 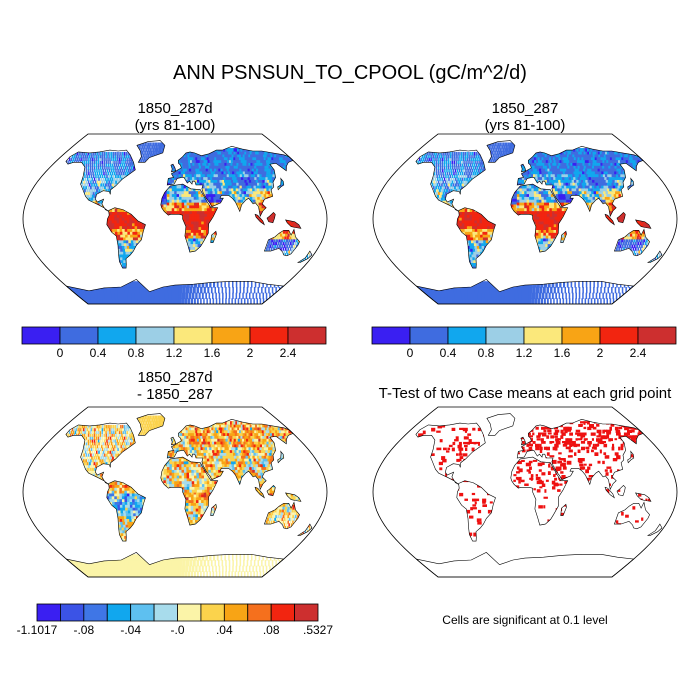 I want to click on map-top-left-case1, so click(x=175, y=219).